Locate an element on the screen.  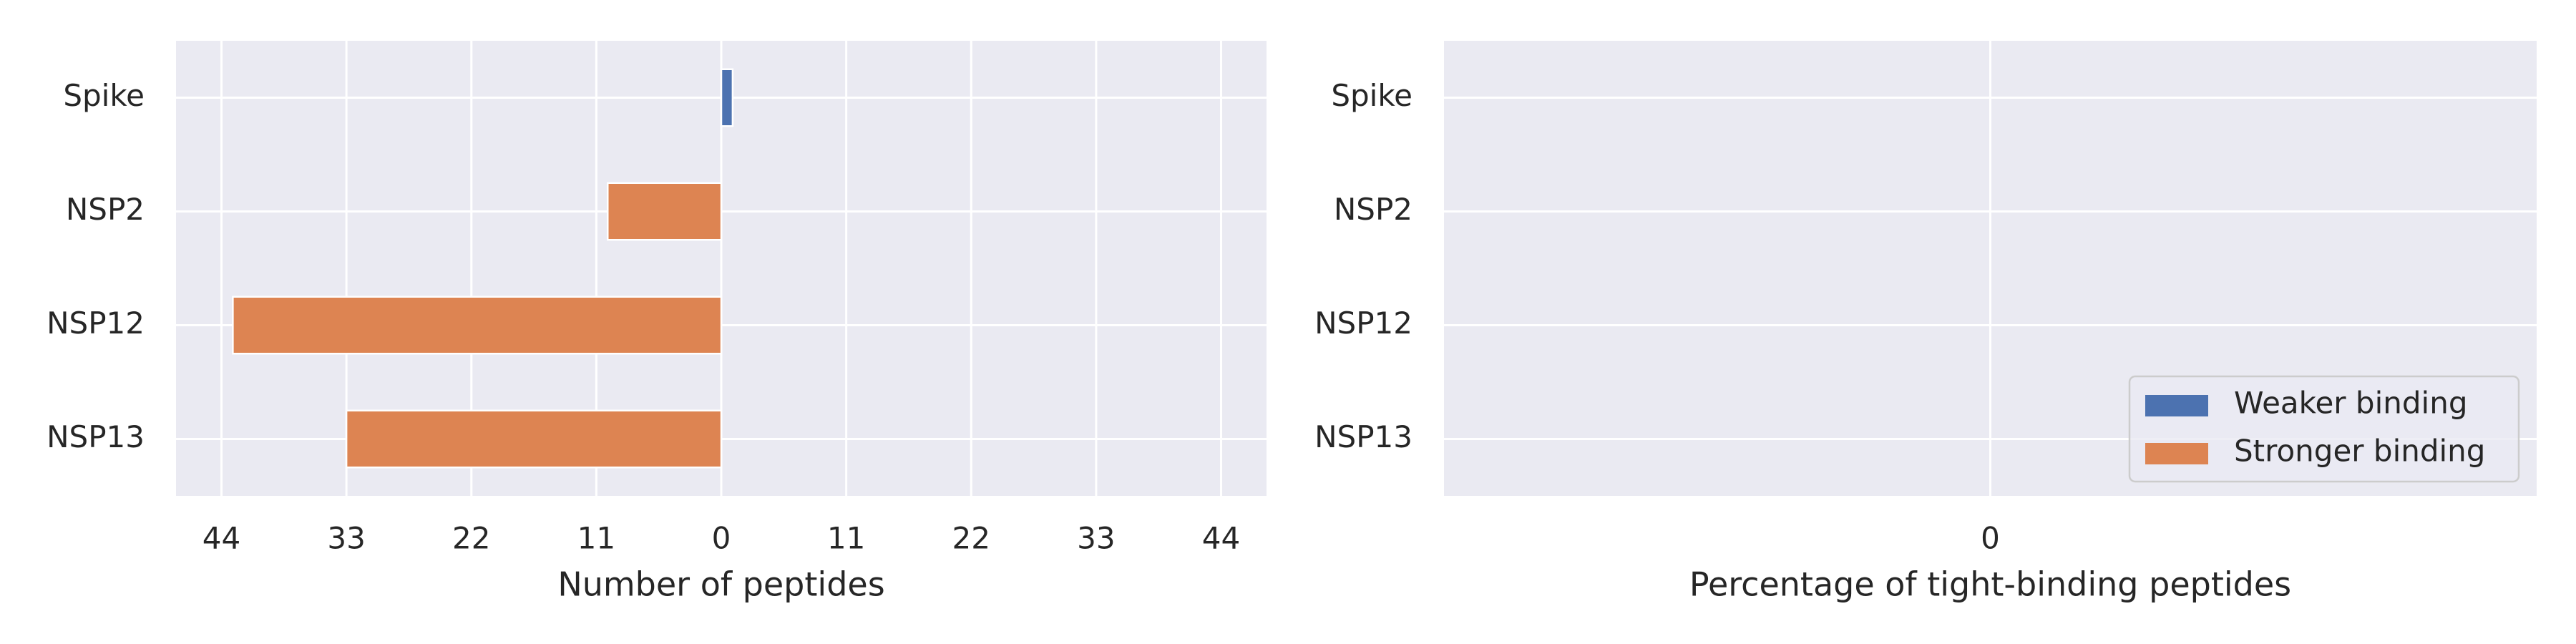
x-axis-label: Number of peptides is located at coordinates (720, 584).